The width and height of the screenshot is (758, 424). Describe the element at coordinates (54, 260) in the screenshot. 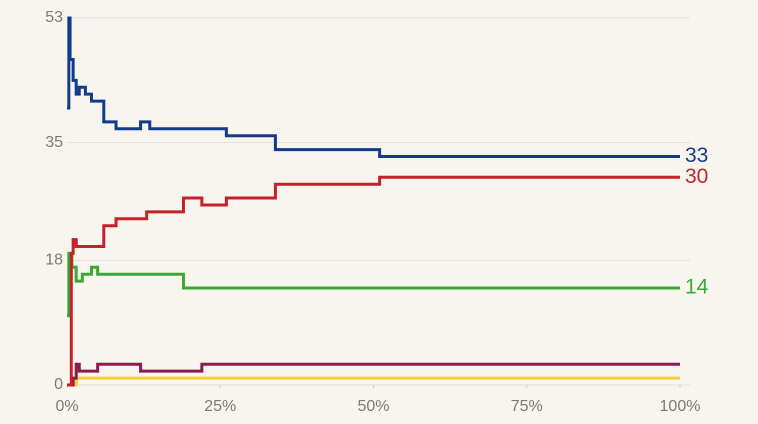

I see `y-tick-label: 18` at that location.